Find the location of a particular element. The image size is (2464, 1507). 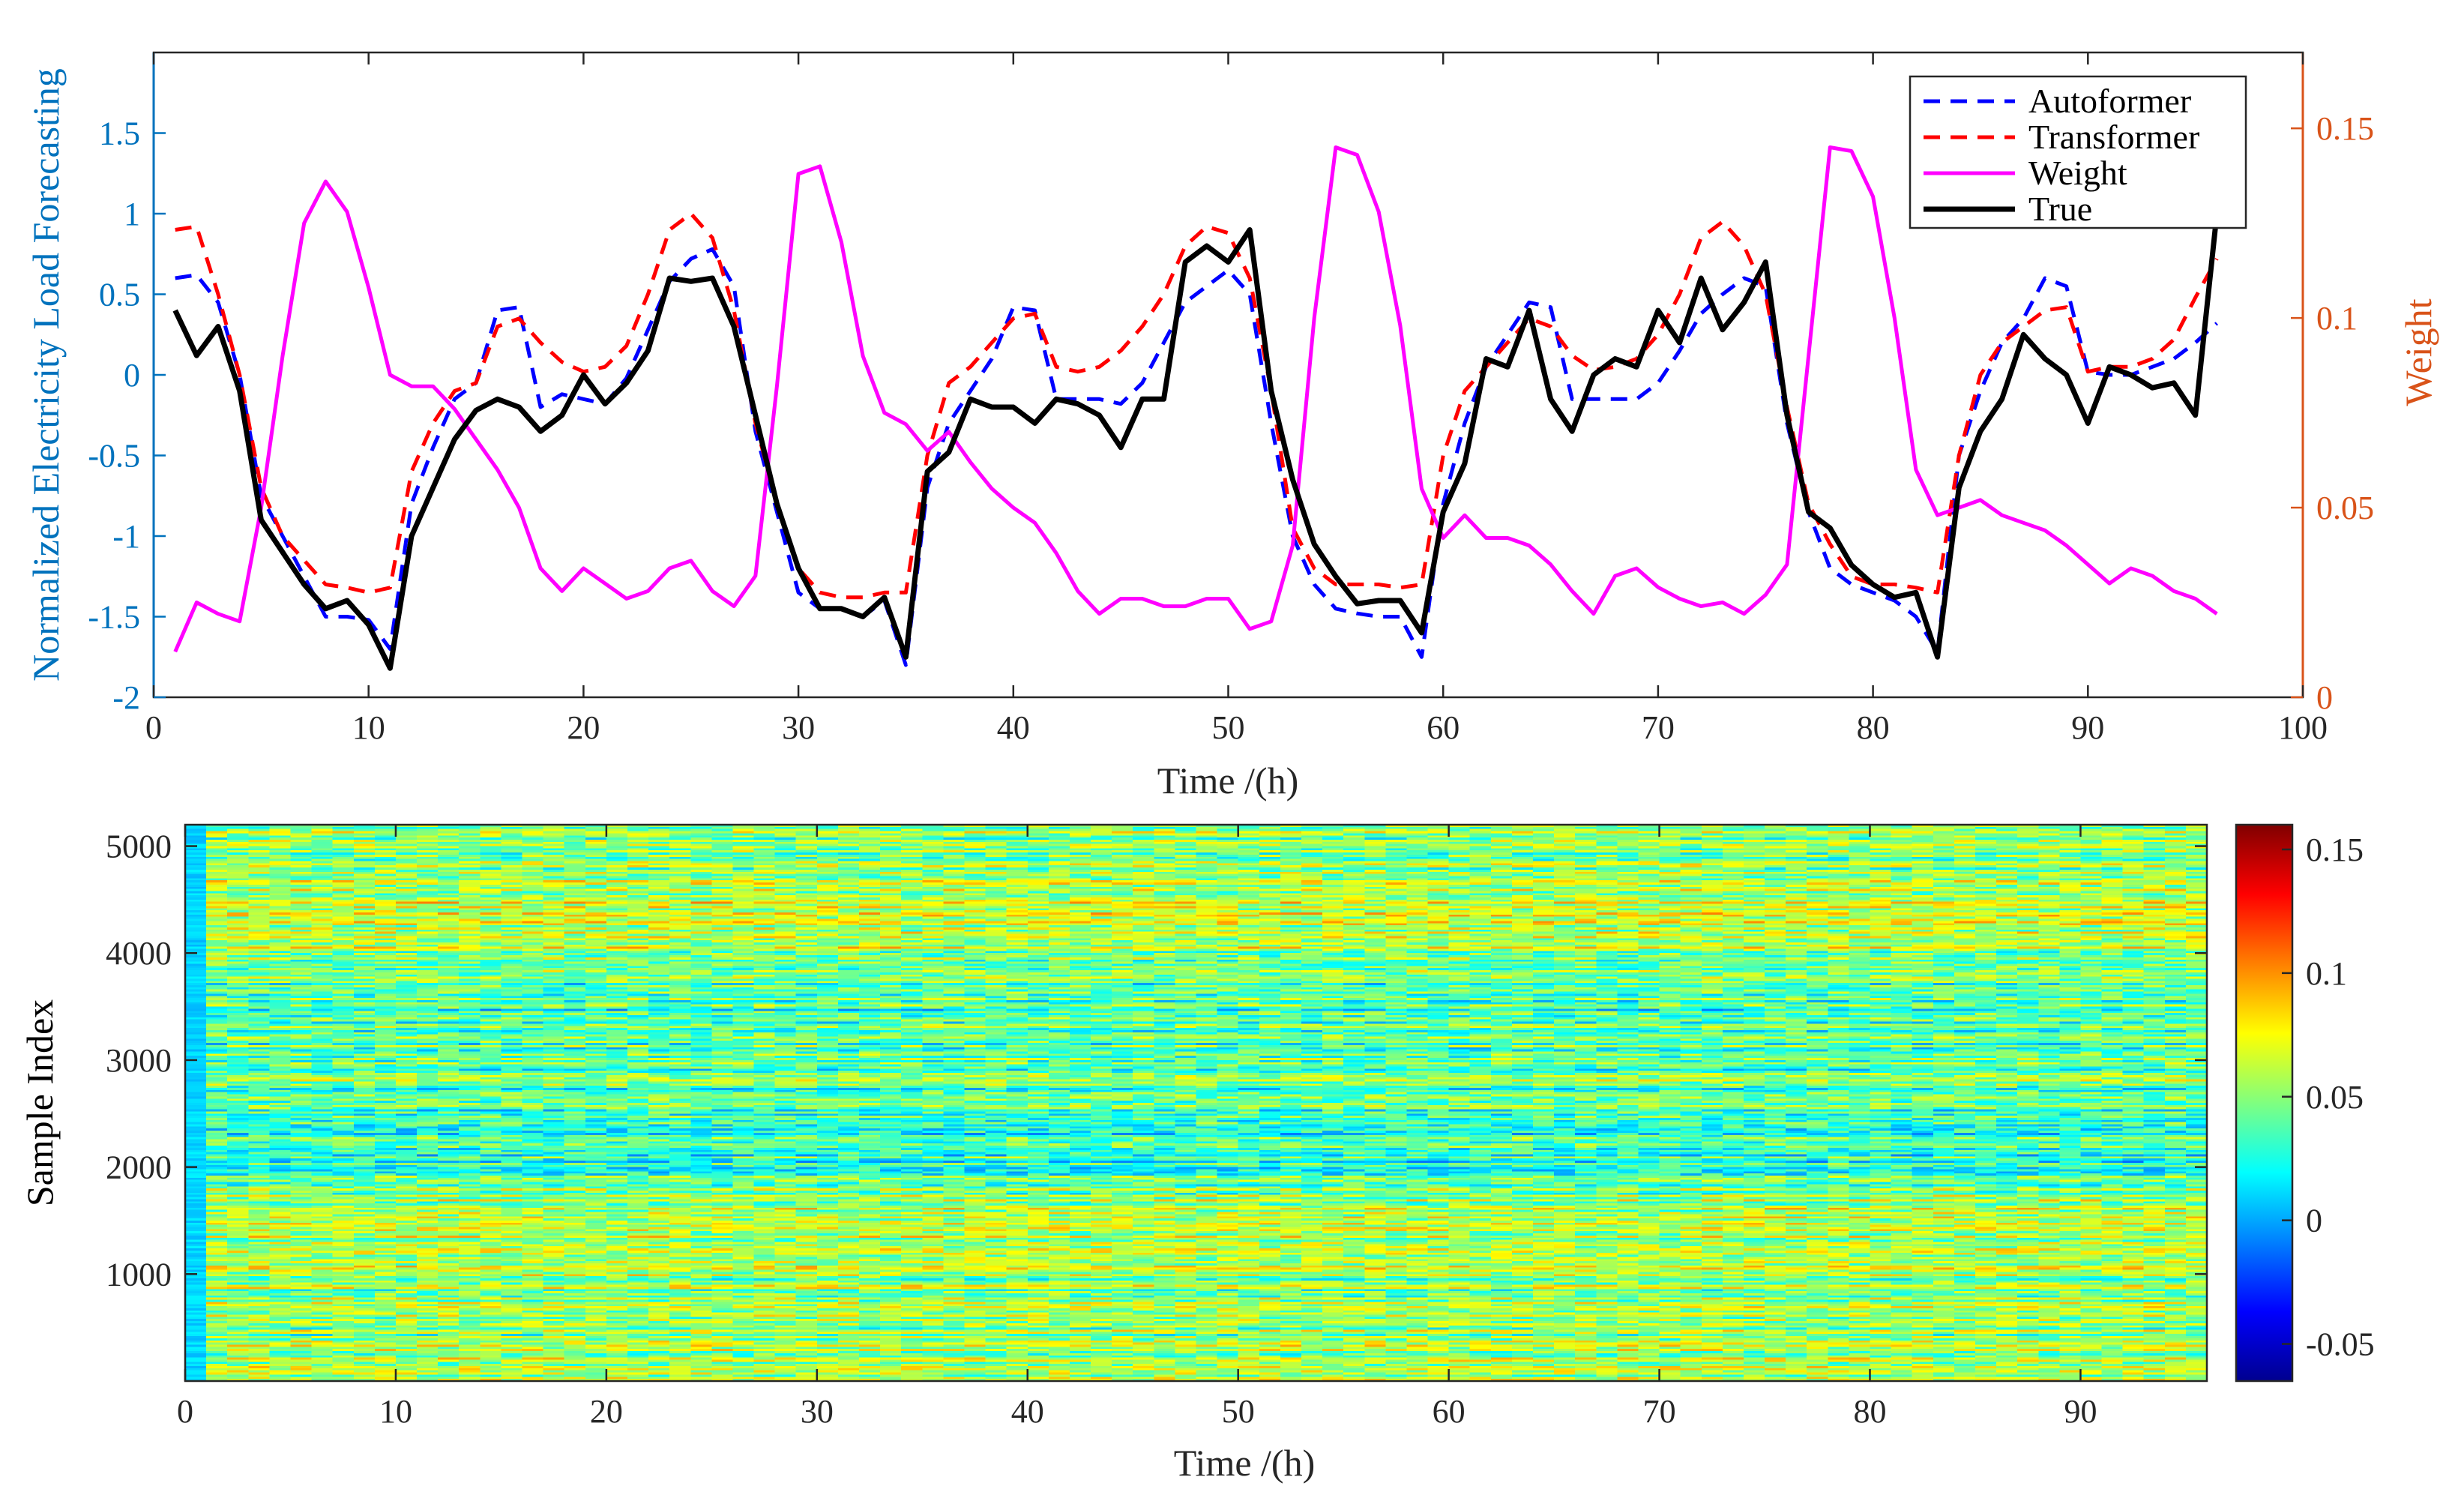

line-x-tick-label: 80 is located at coordinates (1873, 727).